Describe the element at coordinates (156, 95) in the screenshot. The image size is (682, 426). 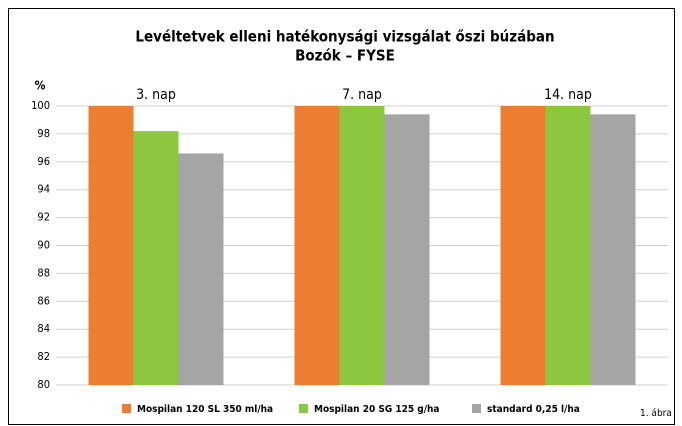
I see `category-label: 3. nap` at that location.